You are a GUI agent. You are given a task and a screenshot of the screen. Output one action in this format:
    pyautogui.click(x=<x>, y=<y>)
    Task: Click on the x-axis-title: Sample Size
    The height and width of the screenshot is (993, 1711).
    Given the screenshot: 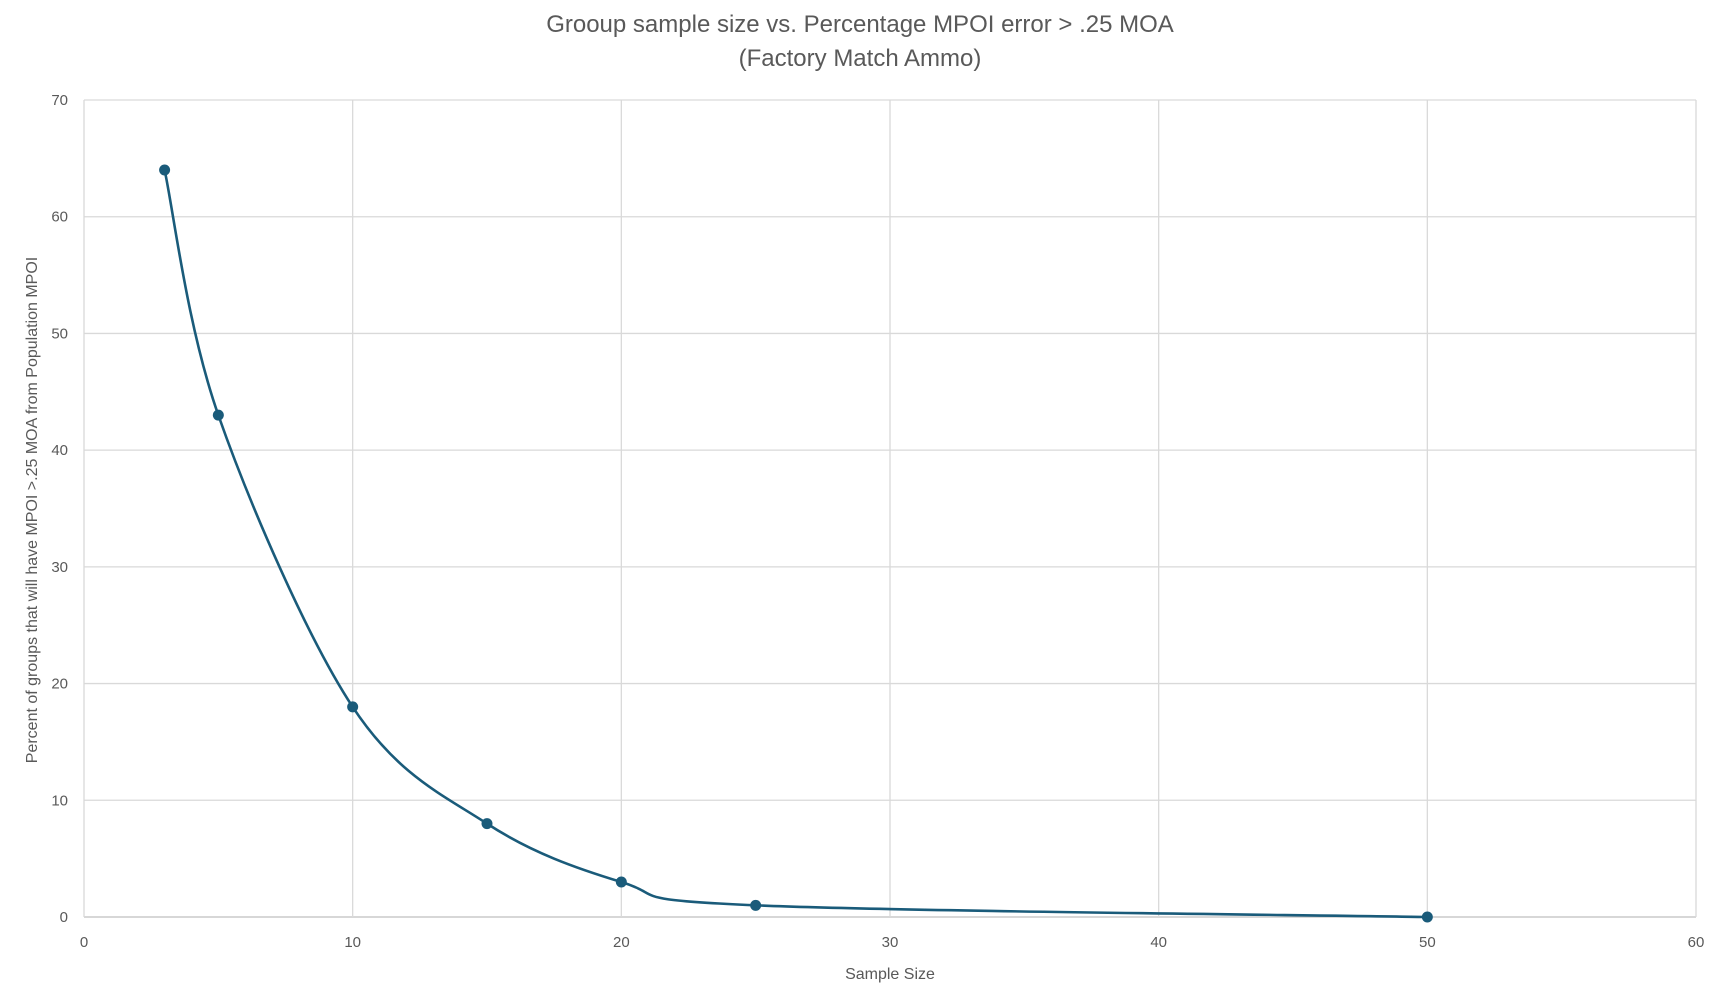 What is the action you would take?
    pyautogui.click(x=890, y=974)
    